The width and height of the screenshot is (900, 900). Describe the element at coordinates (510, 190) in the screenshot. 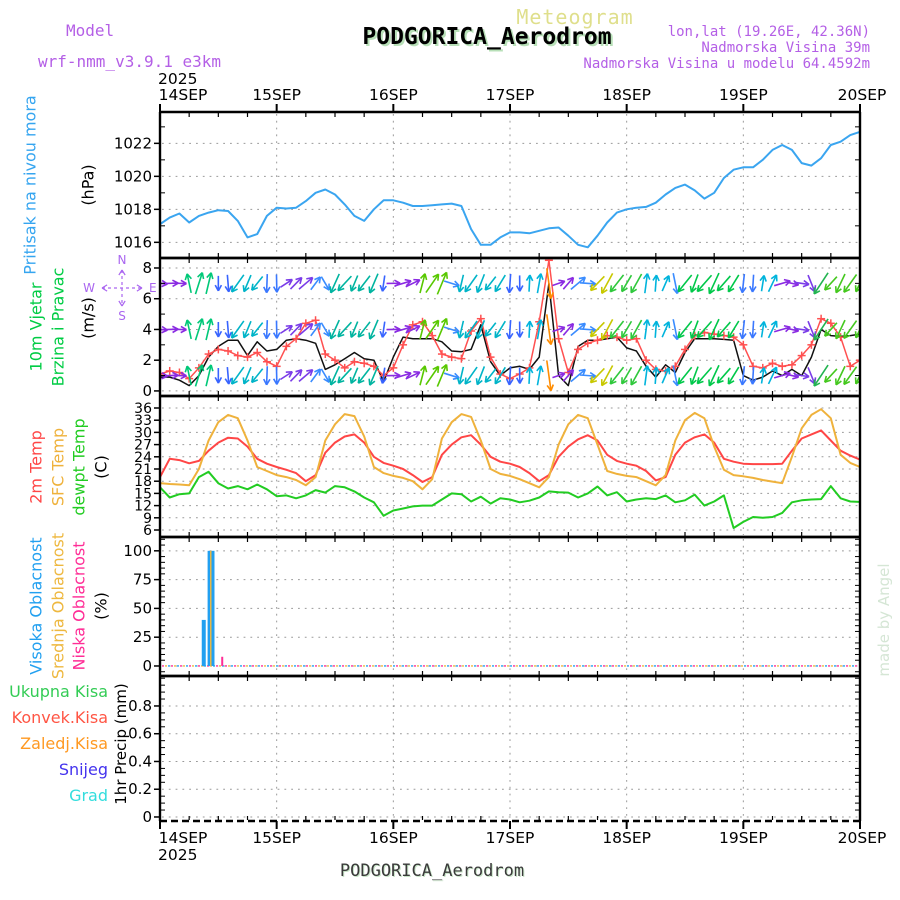

I see `pressure-line-pritisak` at that location.